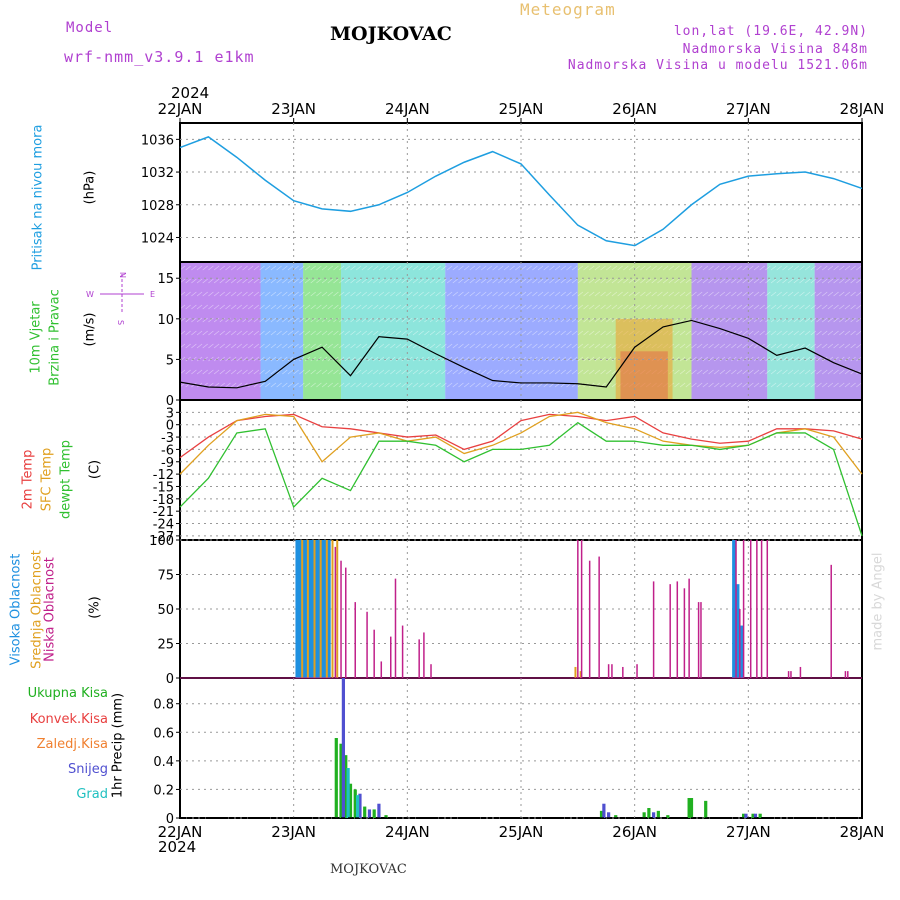 The width and height of the screenshot is (900, 900). I want to click on y-tick-label: 1024, so click(157, 238).